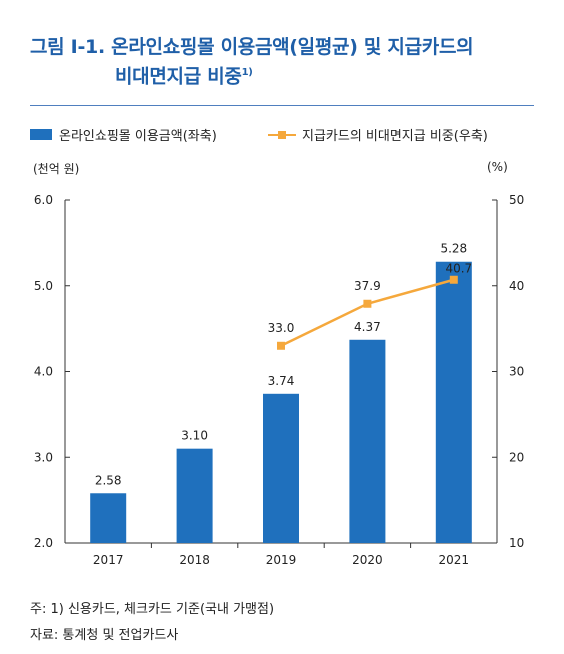 This screenshot has height=654, width=564. Describe the element at coordinates (516, 286) in the screenshot. I see `right-tick-label: 40` at that location.